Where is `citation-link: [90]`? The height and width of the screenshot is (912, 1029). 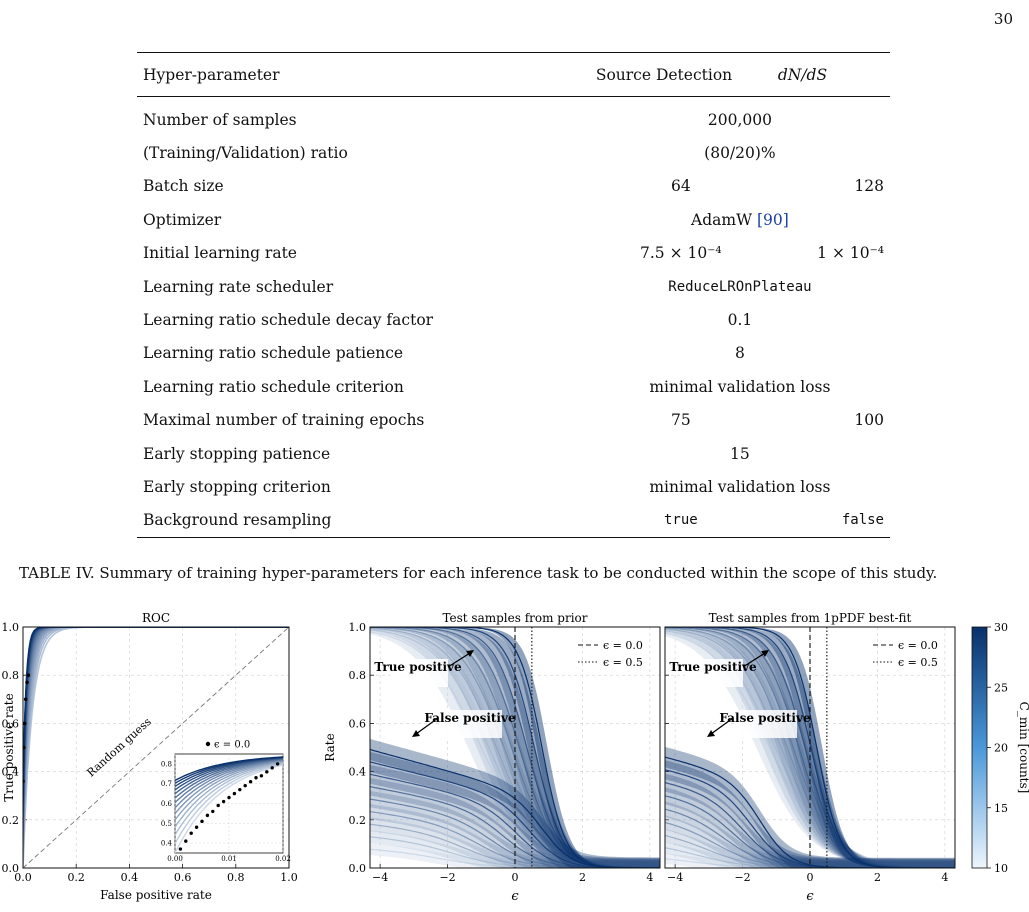 citation-link: [90] is located at coordinates (772, 219).